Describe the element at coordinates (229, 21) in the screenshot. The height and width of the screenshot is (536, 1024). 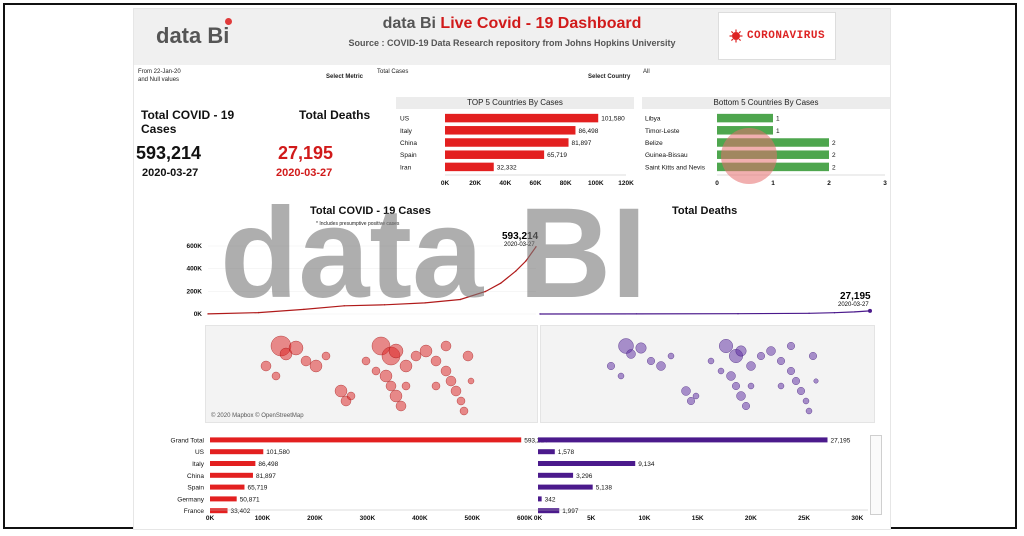
I see `logo-dot-icon` at that location.